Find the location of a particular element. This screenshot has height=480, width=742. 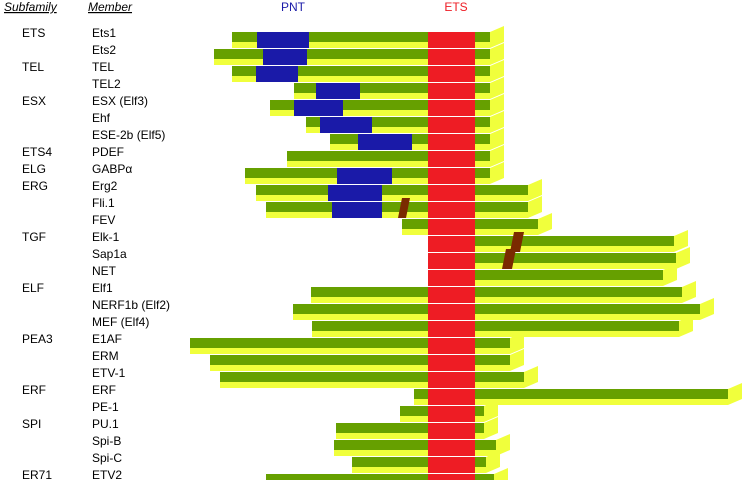

member-header: Member is located at coordinates (110, 7).